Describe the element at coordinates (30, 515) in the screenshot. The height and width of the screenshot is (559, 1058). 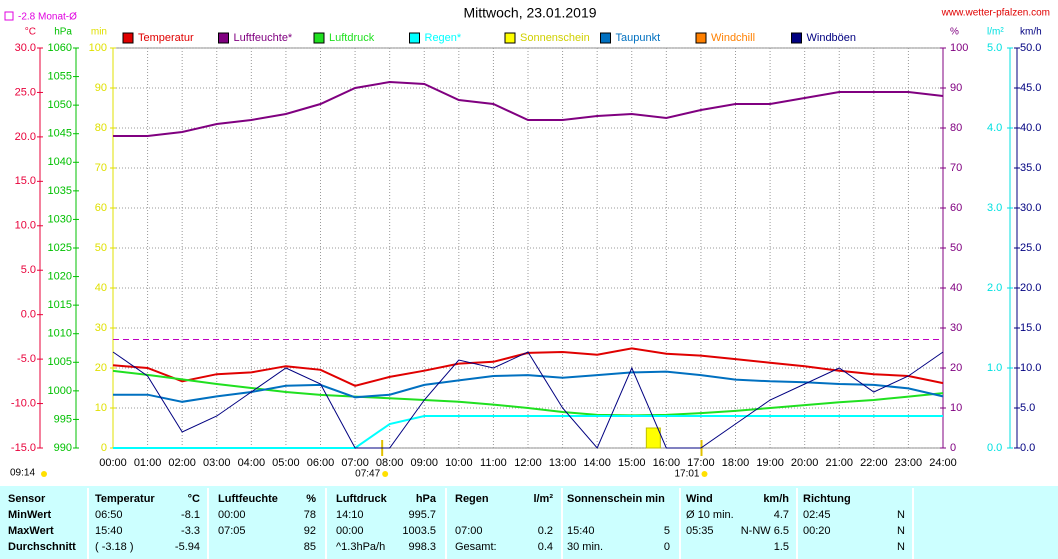
I see `row-label: MinWert` at that location.